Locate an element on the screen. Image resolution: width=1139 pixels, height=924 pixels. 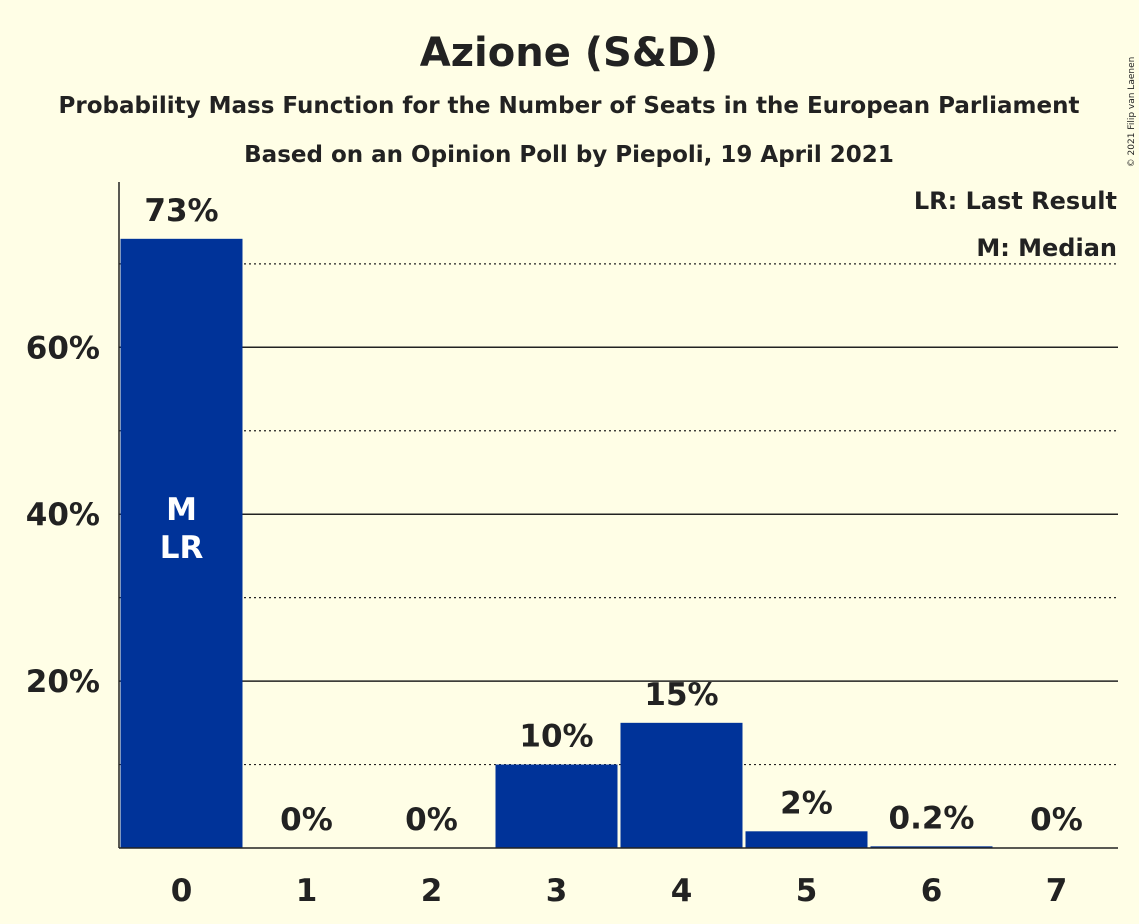
in-bar-annotation: LR is located at coordinates (182, 548).